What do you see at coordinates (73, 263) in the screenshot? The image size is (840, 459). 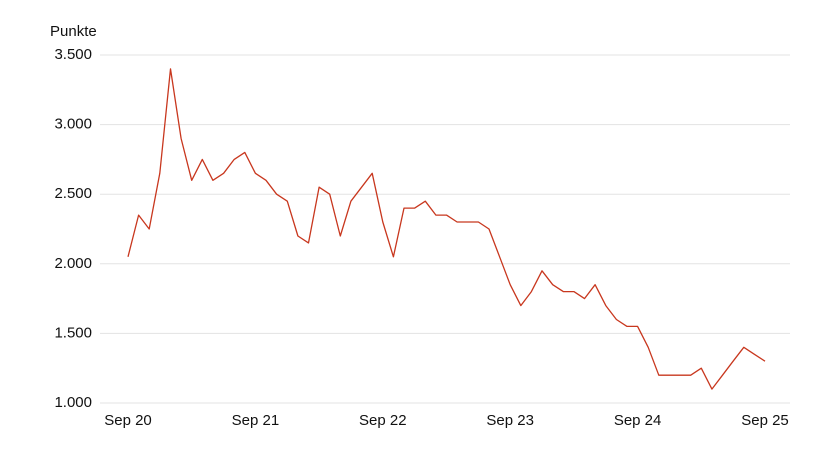 I see `y-tick-label: 2.000` at bounding box center [73, 263].